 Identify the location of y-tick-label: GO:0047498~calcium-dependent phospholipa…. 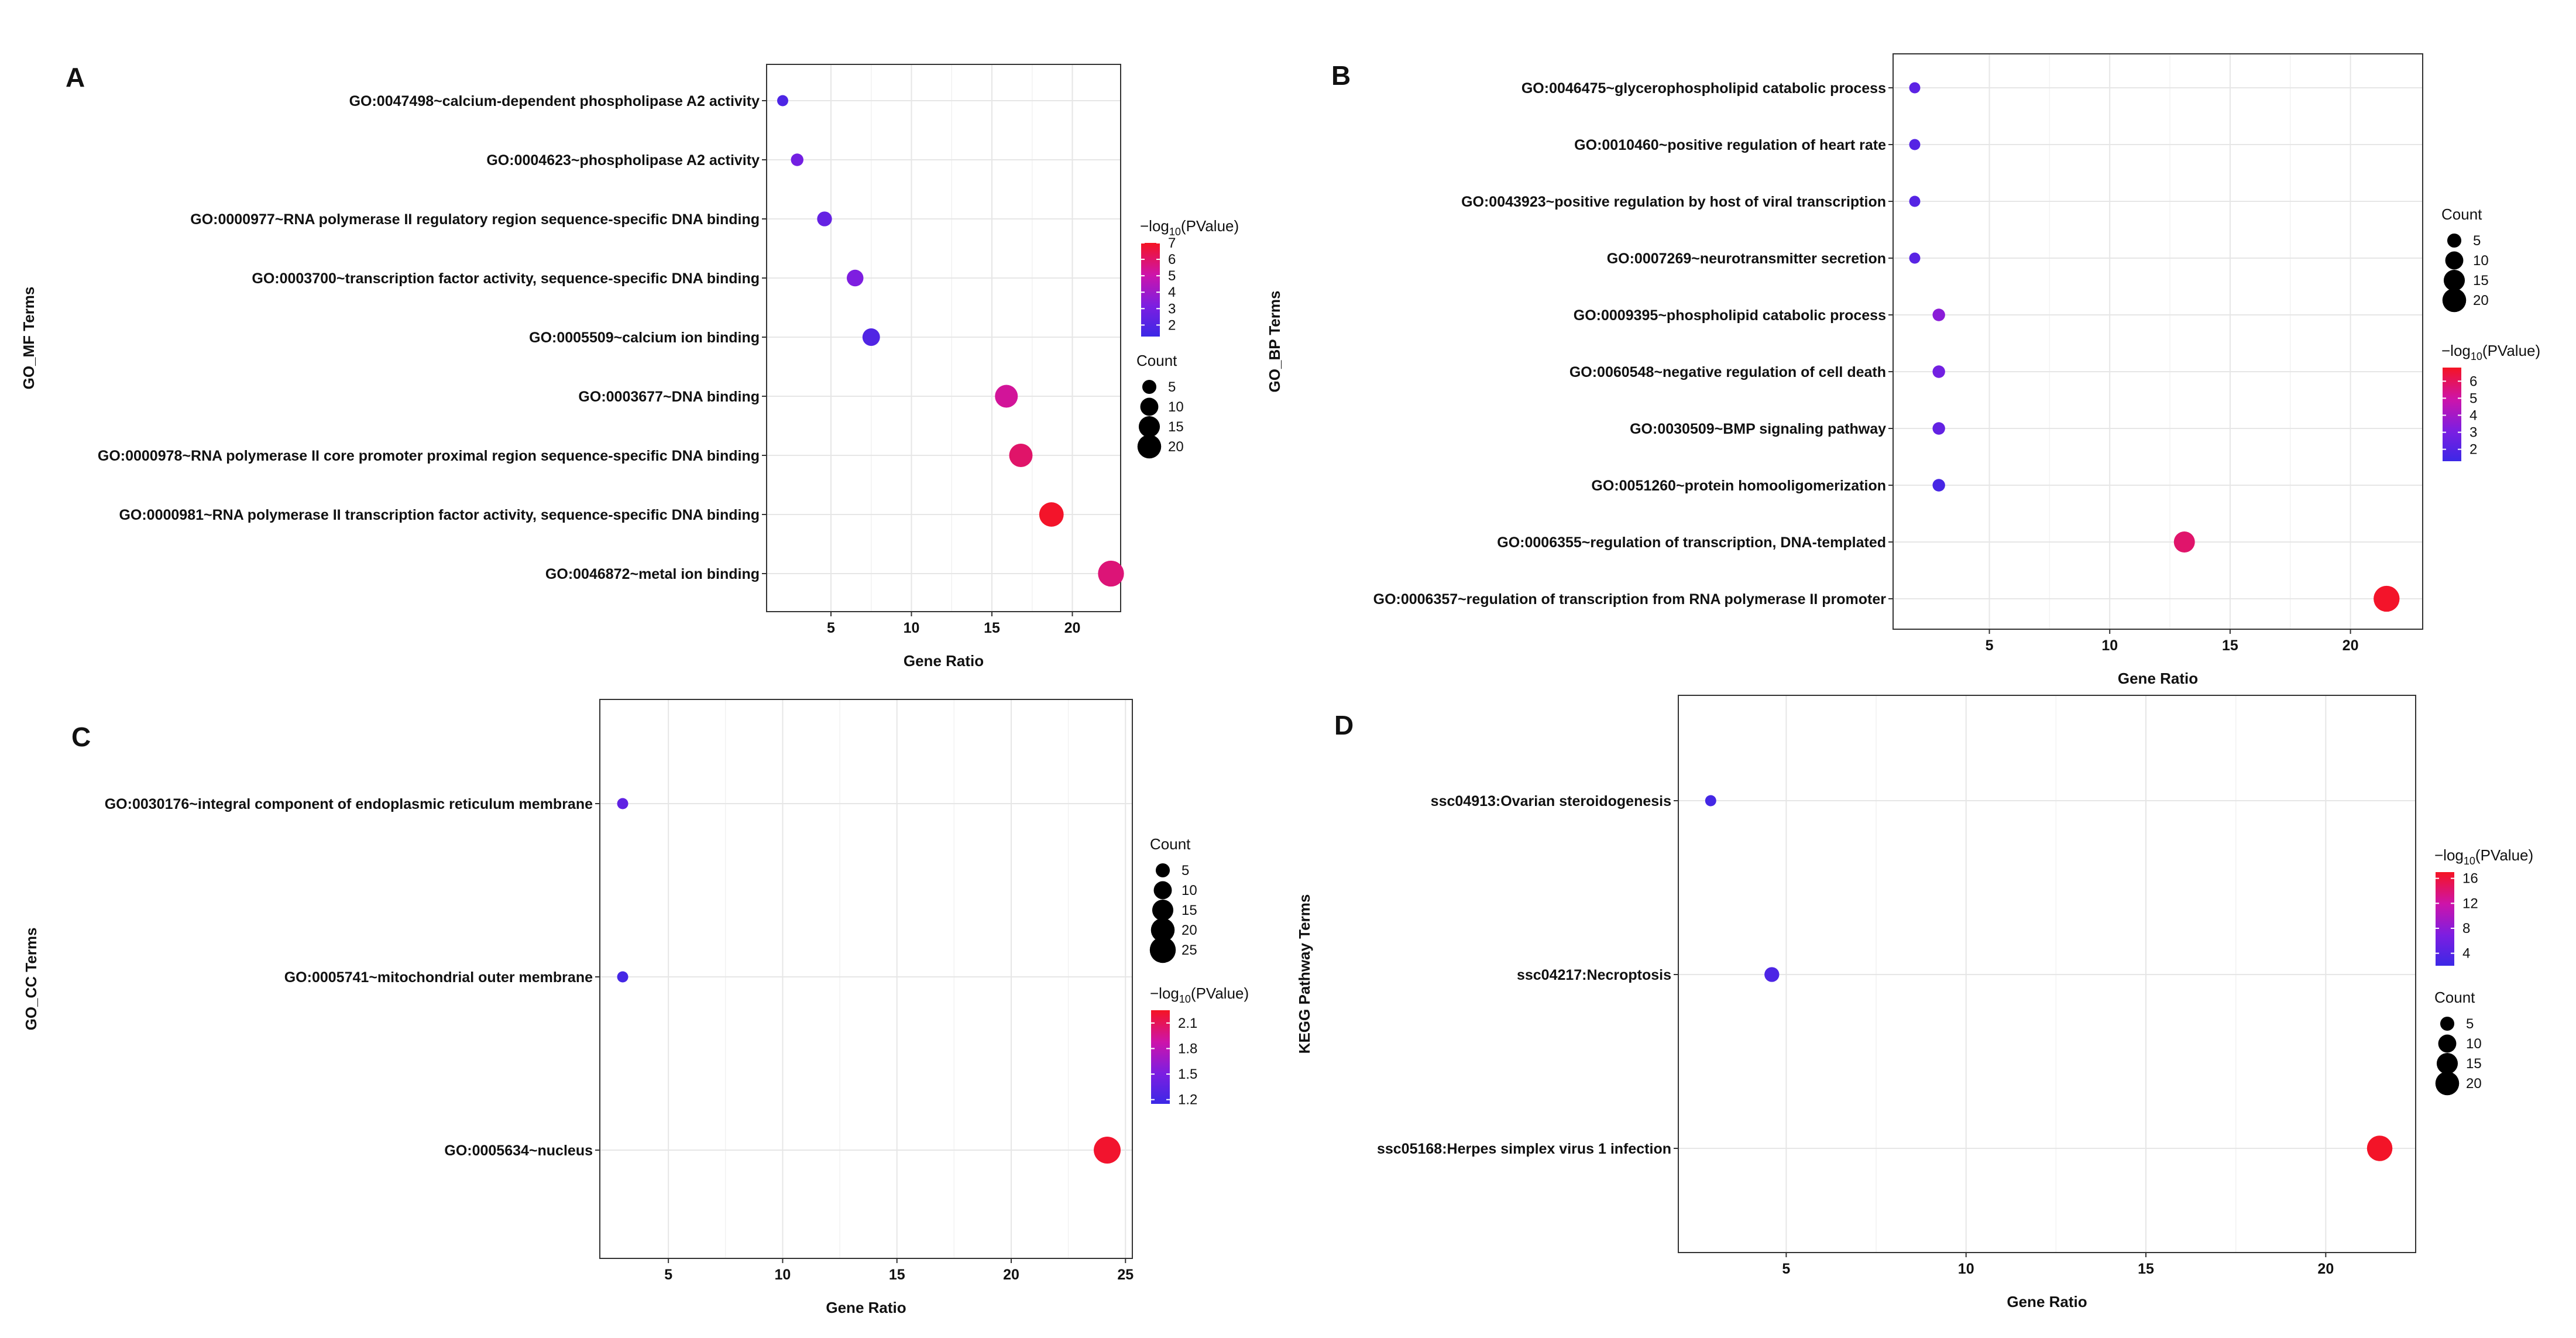
(554, 101).